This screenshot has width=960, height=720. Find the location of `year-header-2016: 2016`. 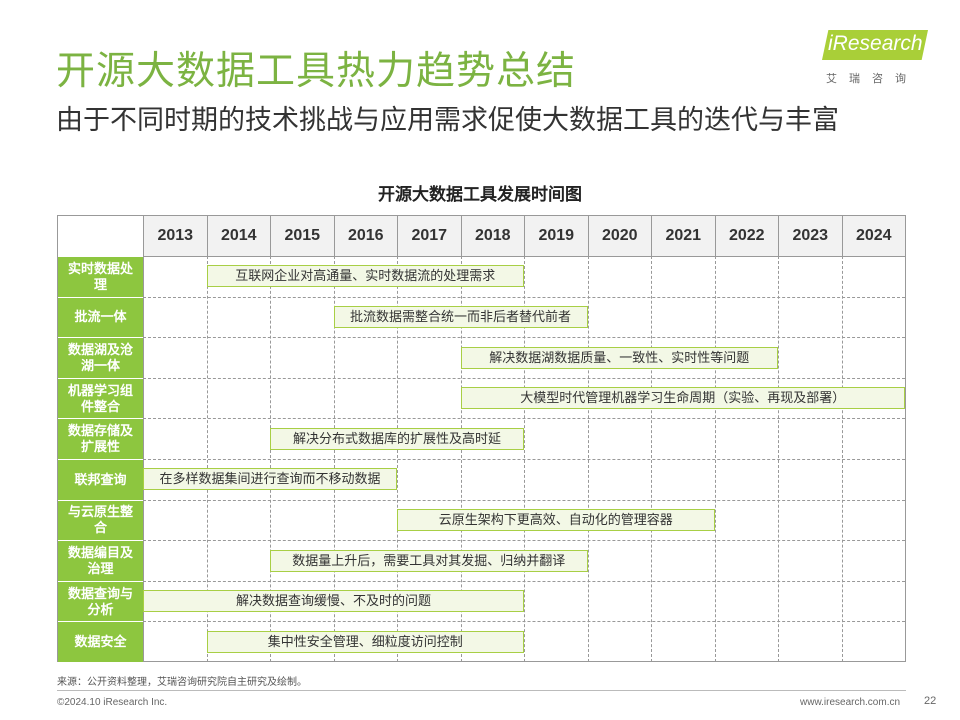

year-header-2016: 2016 is located at coordinates (365, 236).